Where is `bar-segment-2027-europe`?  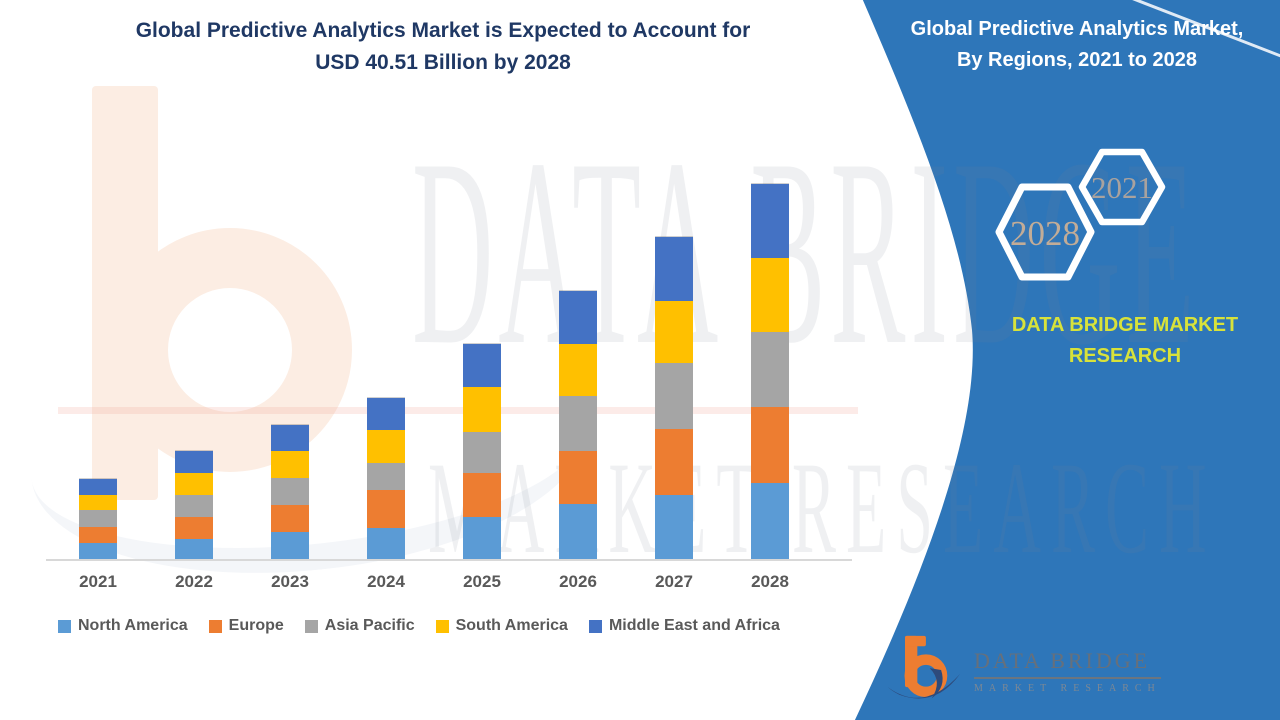
bar-segment-2027-europe is located at coordinates (674, 462).